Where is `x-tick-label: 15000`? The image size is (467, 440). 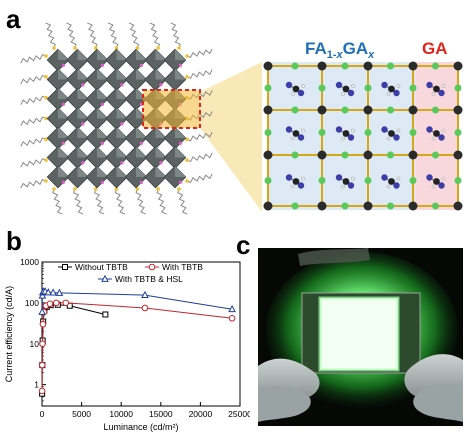
x-tick-label: 15000 is located at coordinates (161, 414).